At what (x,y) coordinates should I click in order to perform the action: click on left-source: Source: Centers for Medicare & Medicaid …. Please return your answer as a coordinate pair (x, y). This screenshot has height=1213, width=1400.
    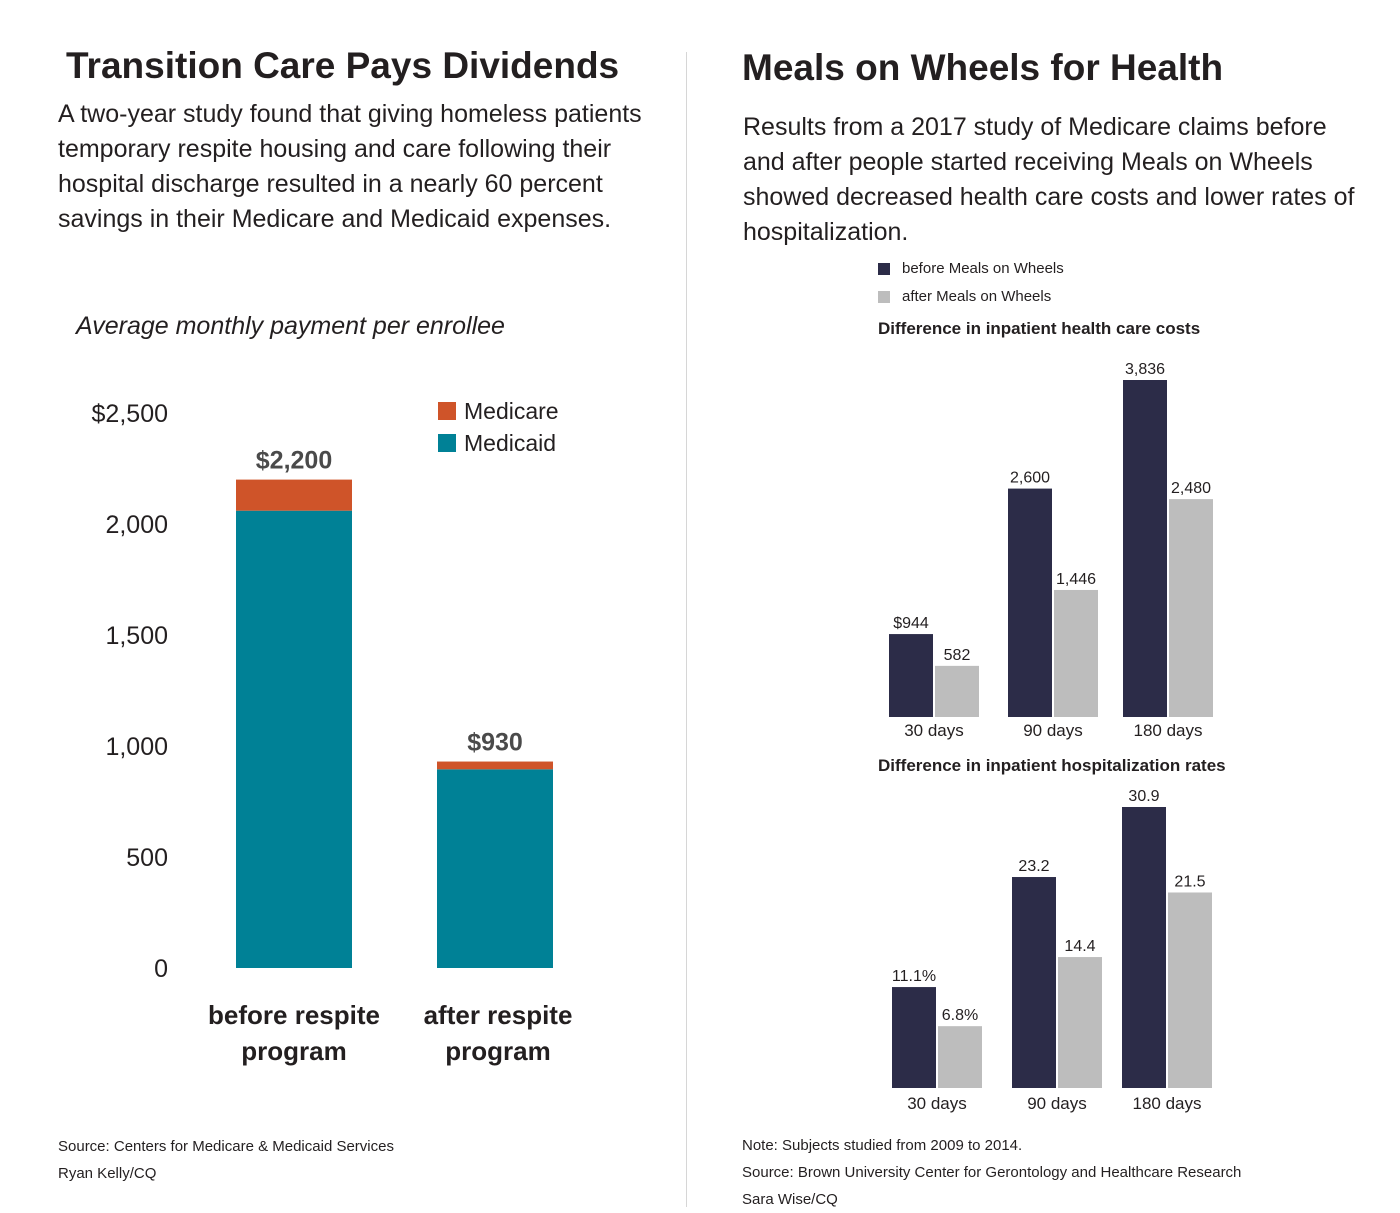
    Looking at the image, I should click on (226, 1146).